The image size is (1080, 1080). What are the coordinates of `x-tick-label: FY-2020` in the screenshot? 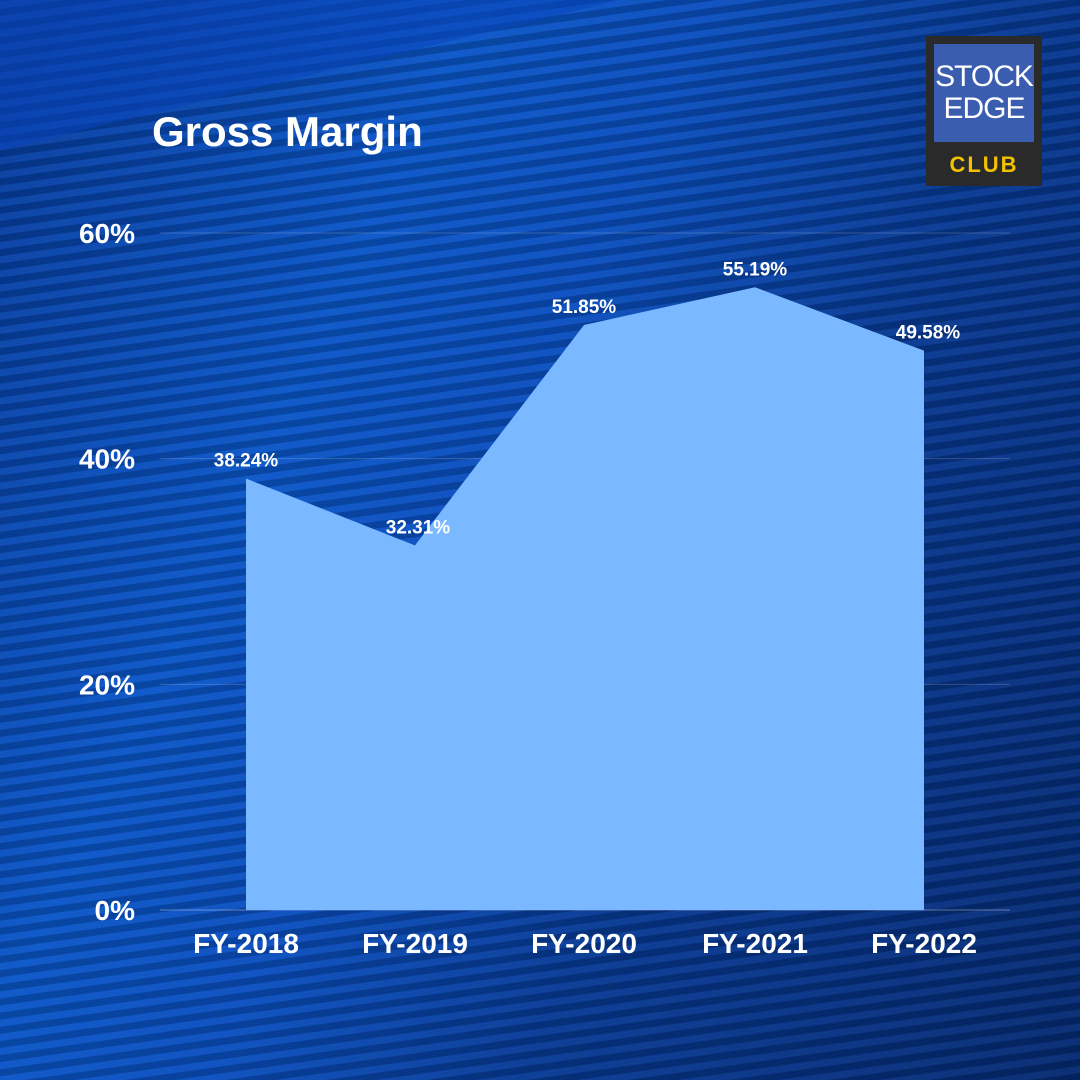 It's located at (584, 943).